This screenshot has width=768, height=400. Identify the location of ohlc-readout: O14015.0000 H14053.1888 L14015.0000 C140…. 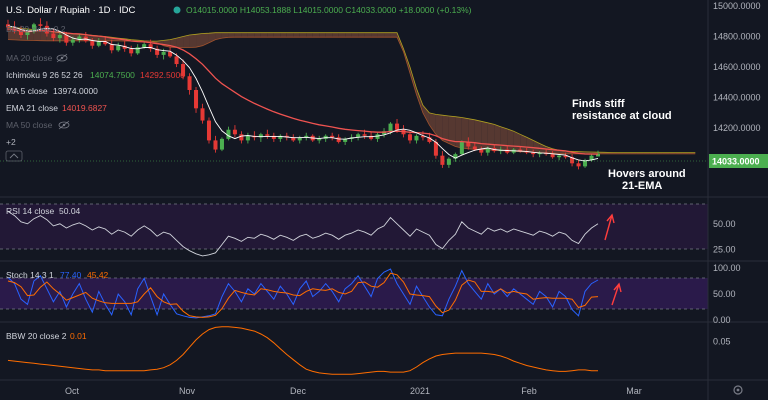
(329, 10).